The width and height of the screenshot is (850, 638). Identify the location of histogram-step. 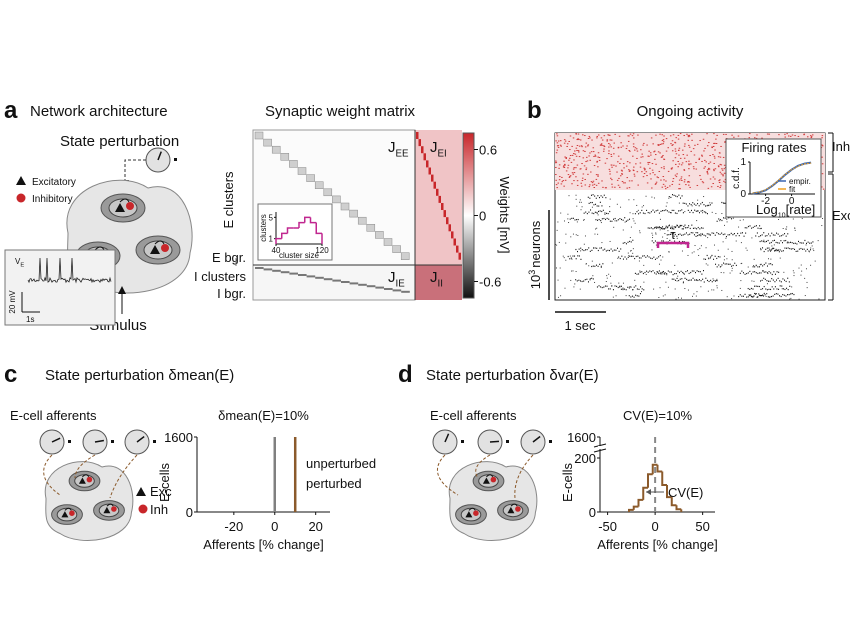
(654, 469).